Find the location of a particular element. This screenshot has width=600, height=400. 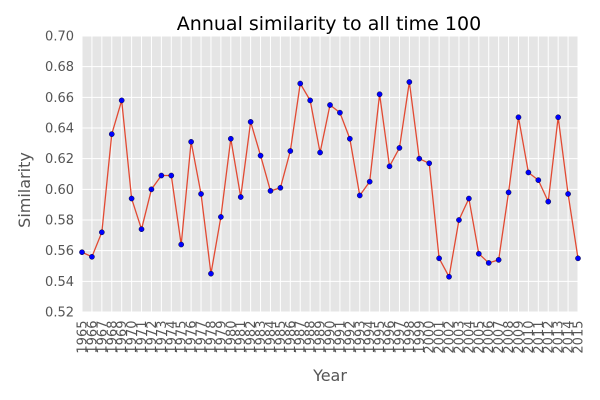

x-tick-label: 1983 is located at coordinates (261, 337).